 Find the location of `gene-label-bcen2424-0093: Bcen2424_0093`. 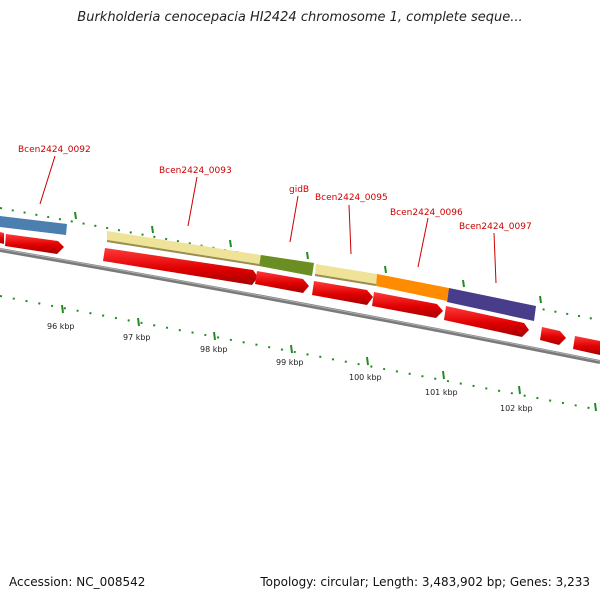

gene-label-bcen2424-0093: Bcen2424_0093 is located at coordinates (195, 171).